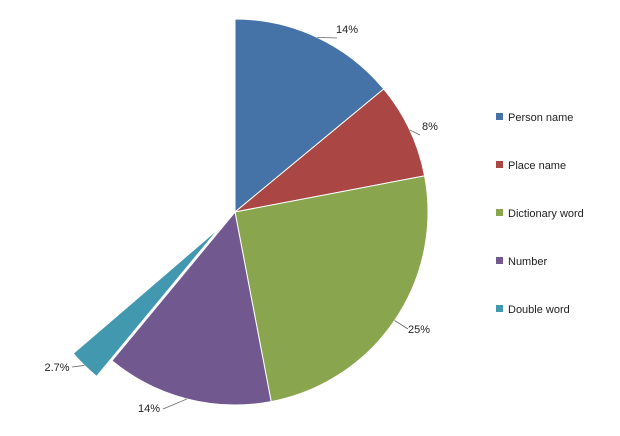 The image size is (620, 436). Describe the element at coordinates (78, 366) in the screenshot. I see `leader-line-double-word` at that location.